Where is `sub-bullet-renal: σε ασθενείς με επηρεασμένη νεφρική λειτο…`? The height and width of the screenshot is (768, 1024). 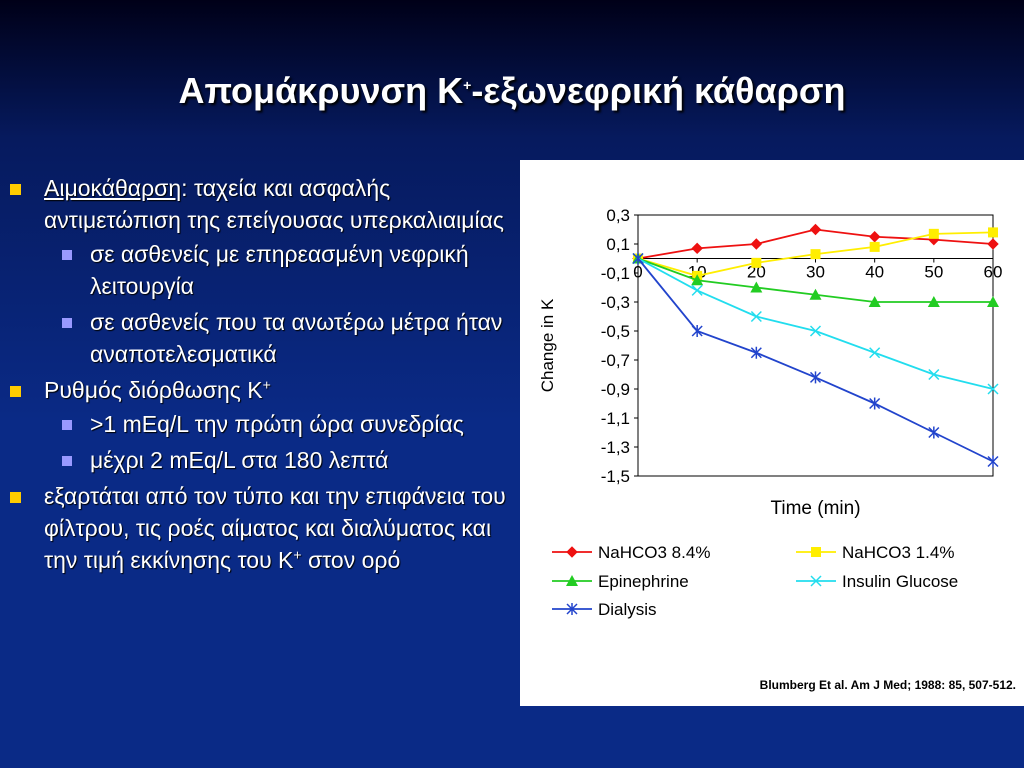 sub-bullet-renal: σε ασθενείς με επηρεασμένη νεφρική λειτο… is located at coordinates (260, 270).